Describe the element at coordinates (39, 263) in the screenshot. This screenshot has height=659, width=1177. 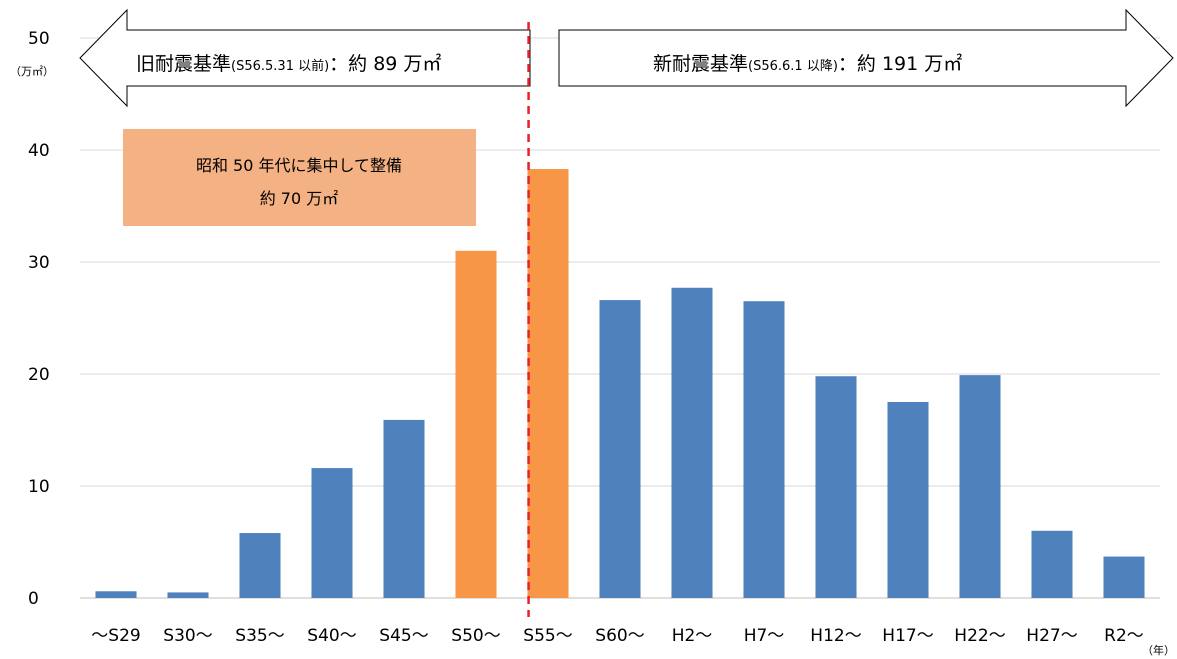
I see `y-tick-label: 30` at that location.